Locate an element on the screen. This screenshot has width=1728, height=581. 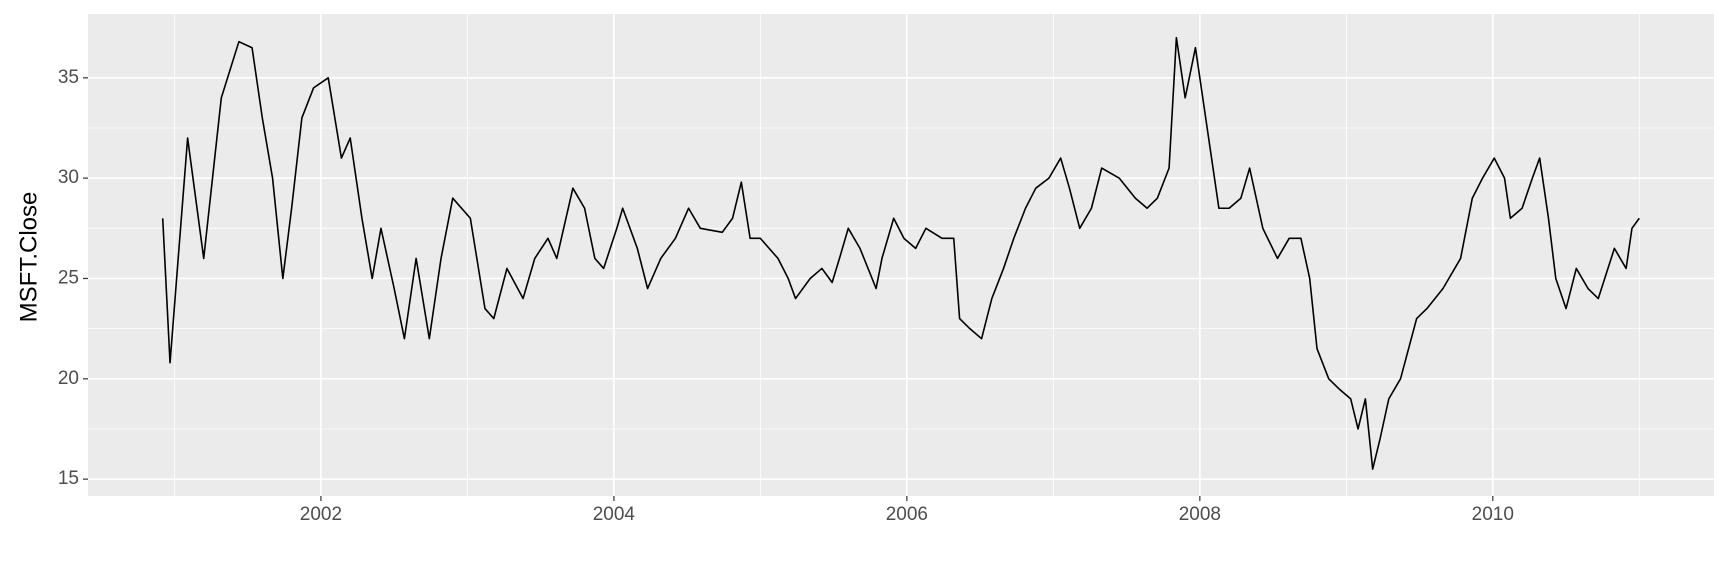
x-tick-label: 2004 is located at coordinates (614, 514).